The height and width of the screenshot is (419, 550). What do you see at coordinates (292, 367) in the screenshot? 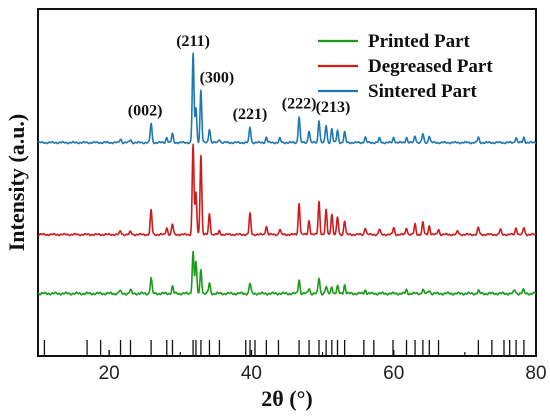
I see `x-axis-ticks: 20 40 60 80` at bounding box center [292, 367].